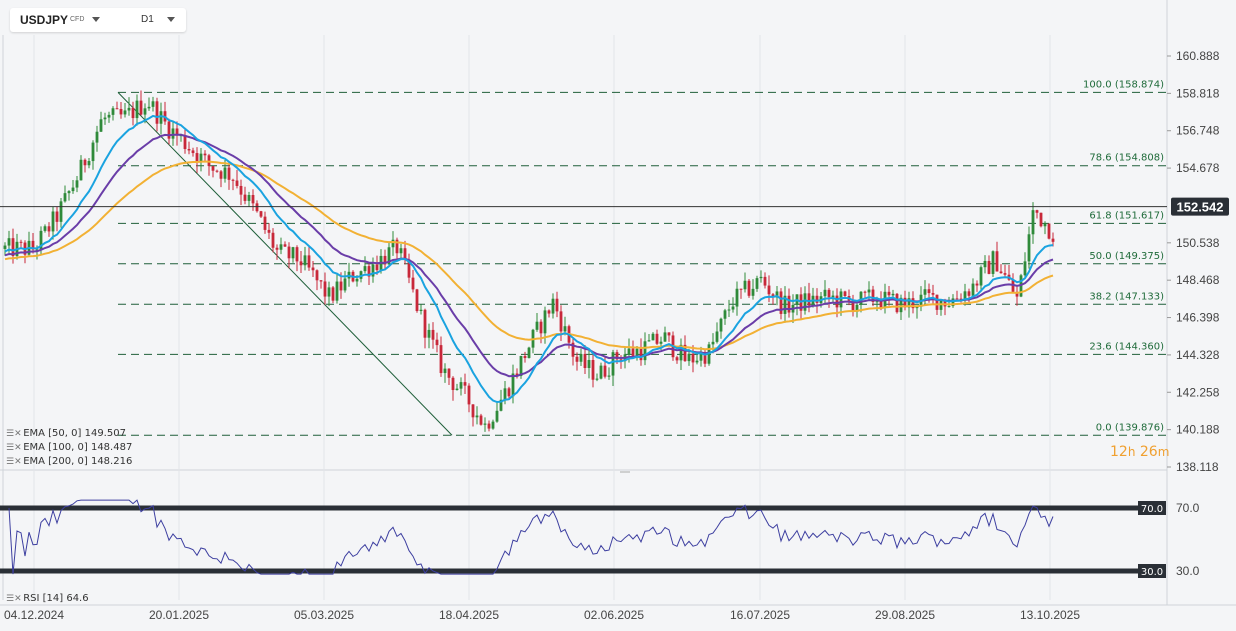 The image size is (1236, 631). What do you see at coordinates (179, 615) in the screenshot?
I see `date-tick-label: 20.01.2025` at bounding box center [179, 615].